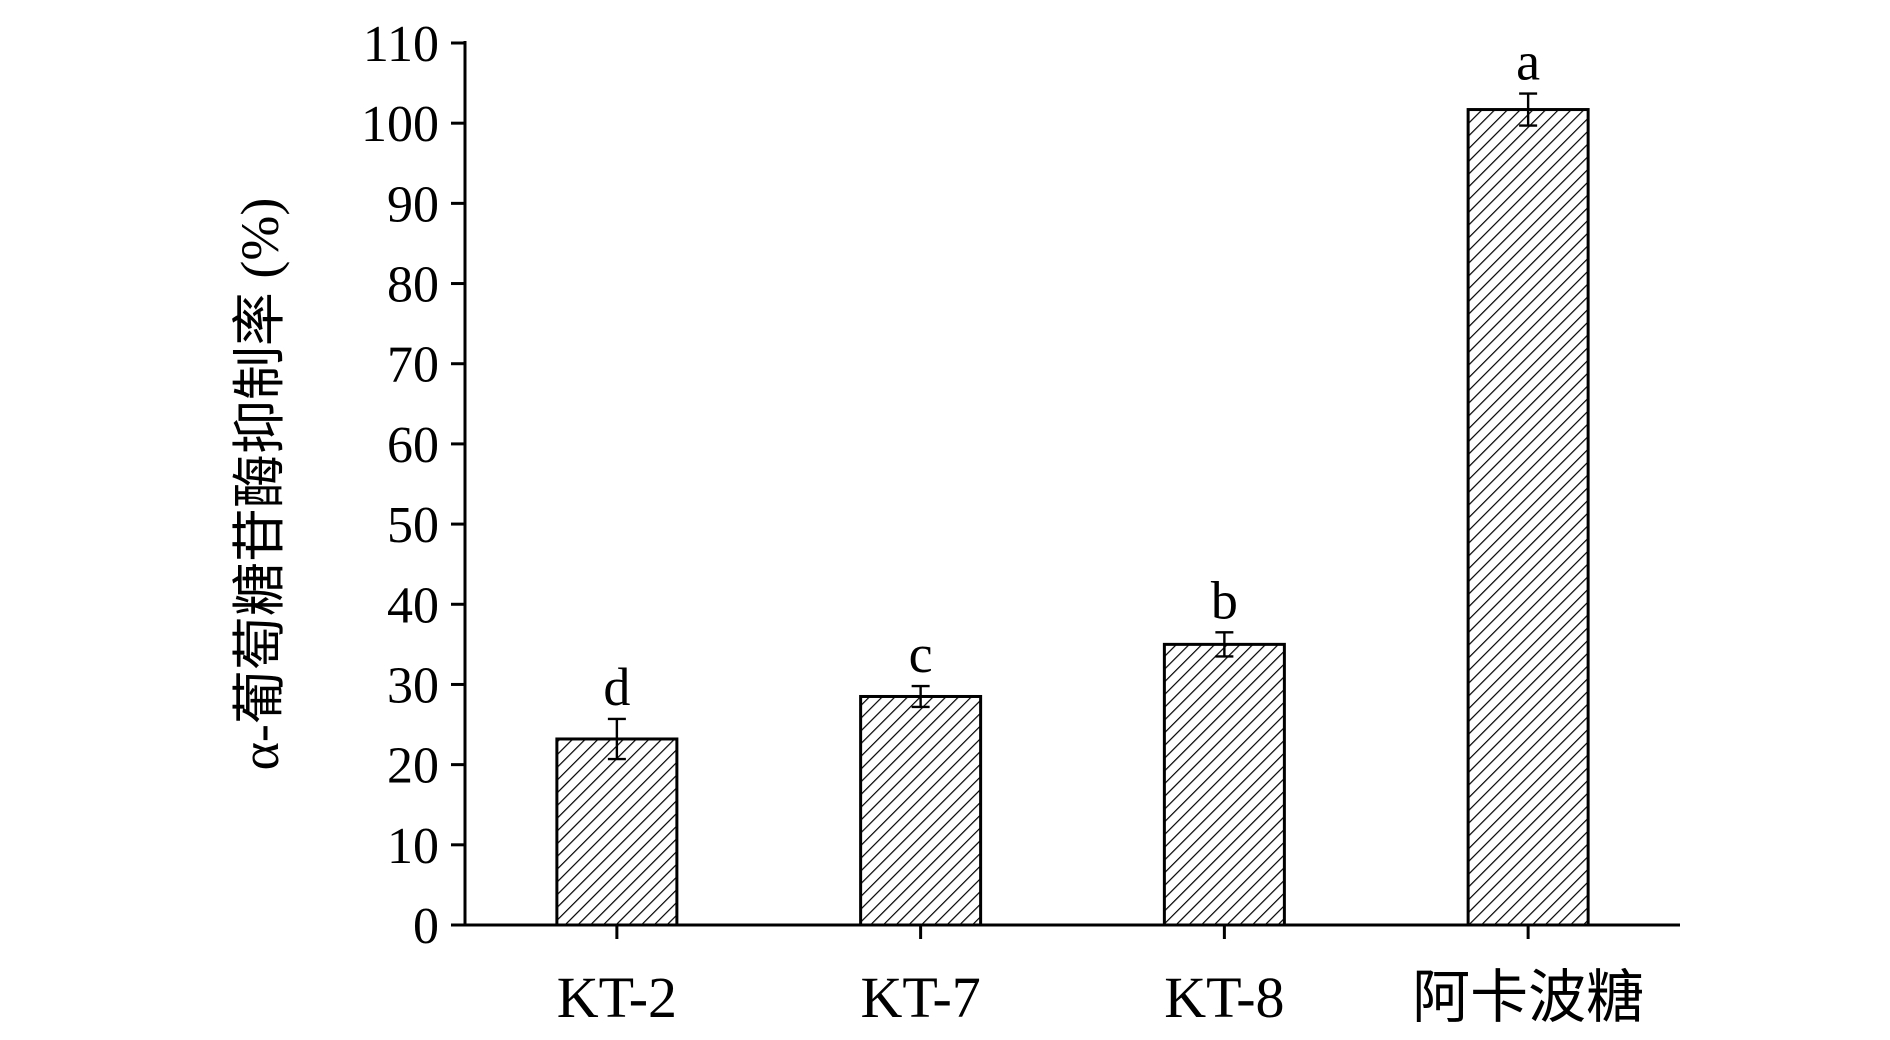  Describe the element at coordinates (413, 846) in the screenshot. I see `y-tick-label: 10` at that location.